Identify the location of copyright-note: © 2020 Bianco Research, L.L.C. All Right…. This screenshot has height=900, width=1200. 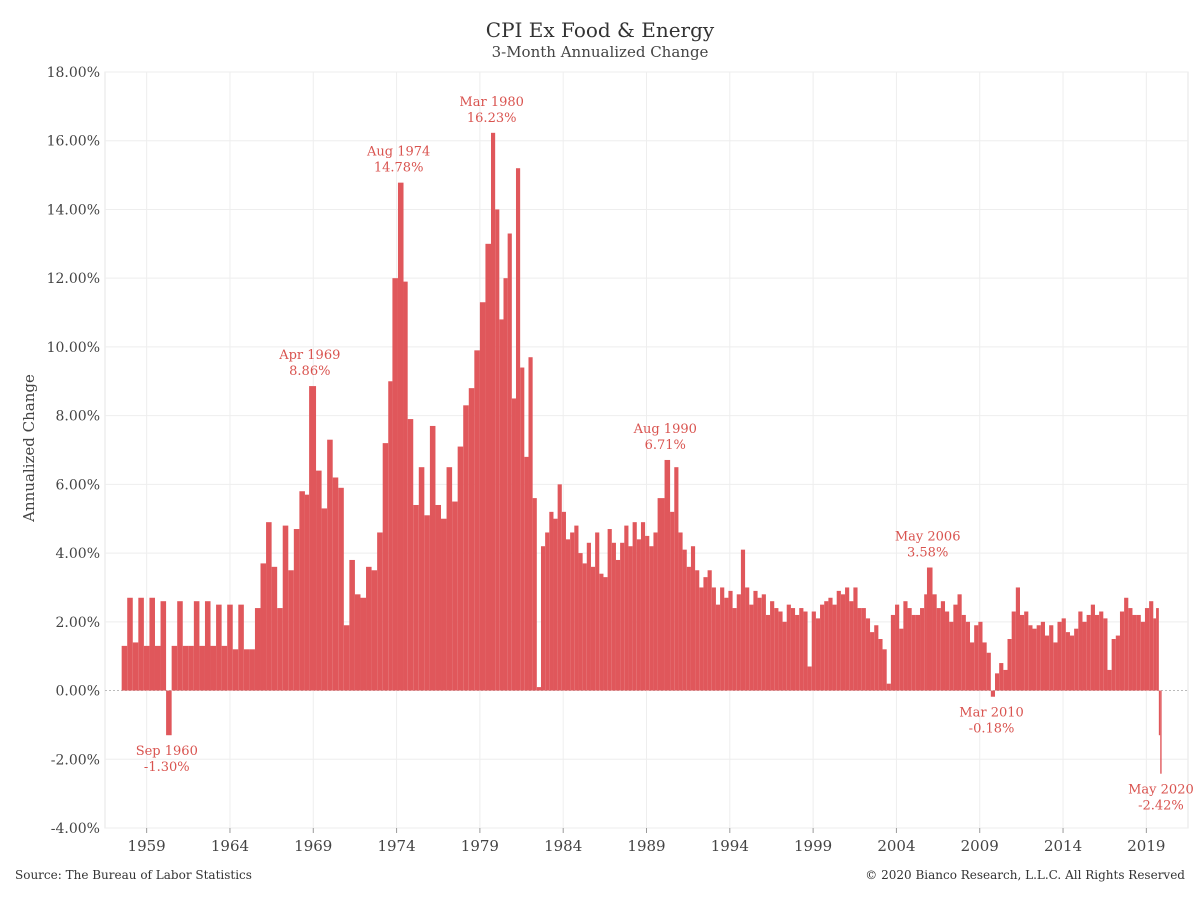
(1025, 875).